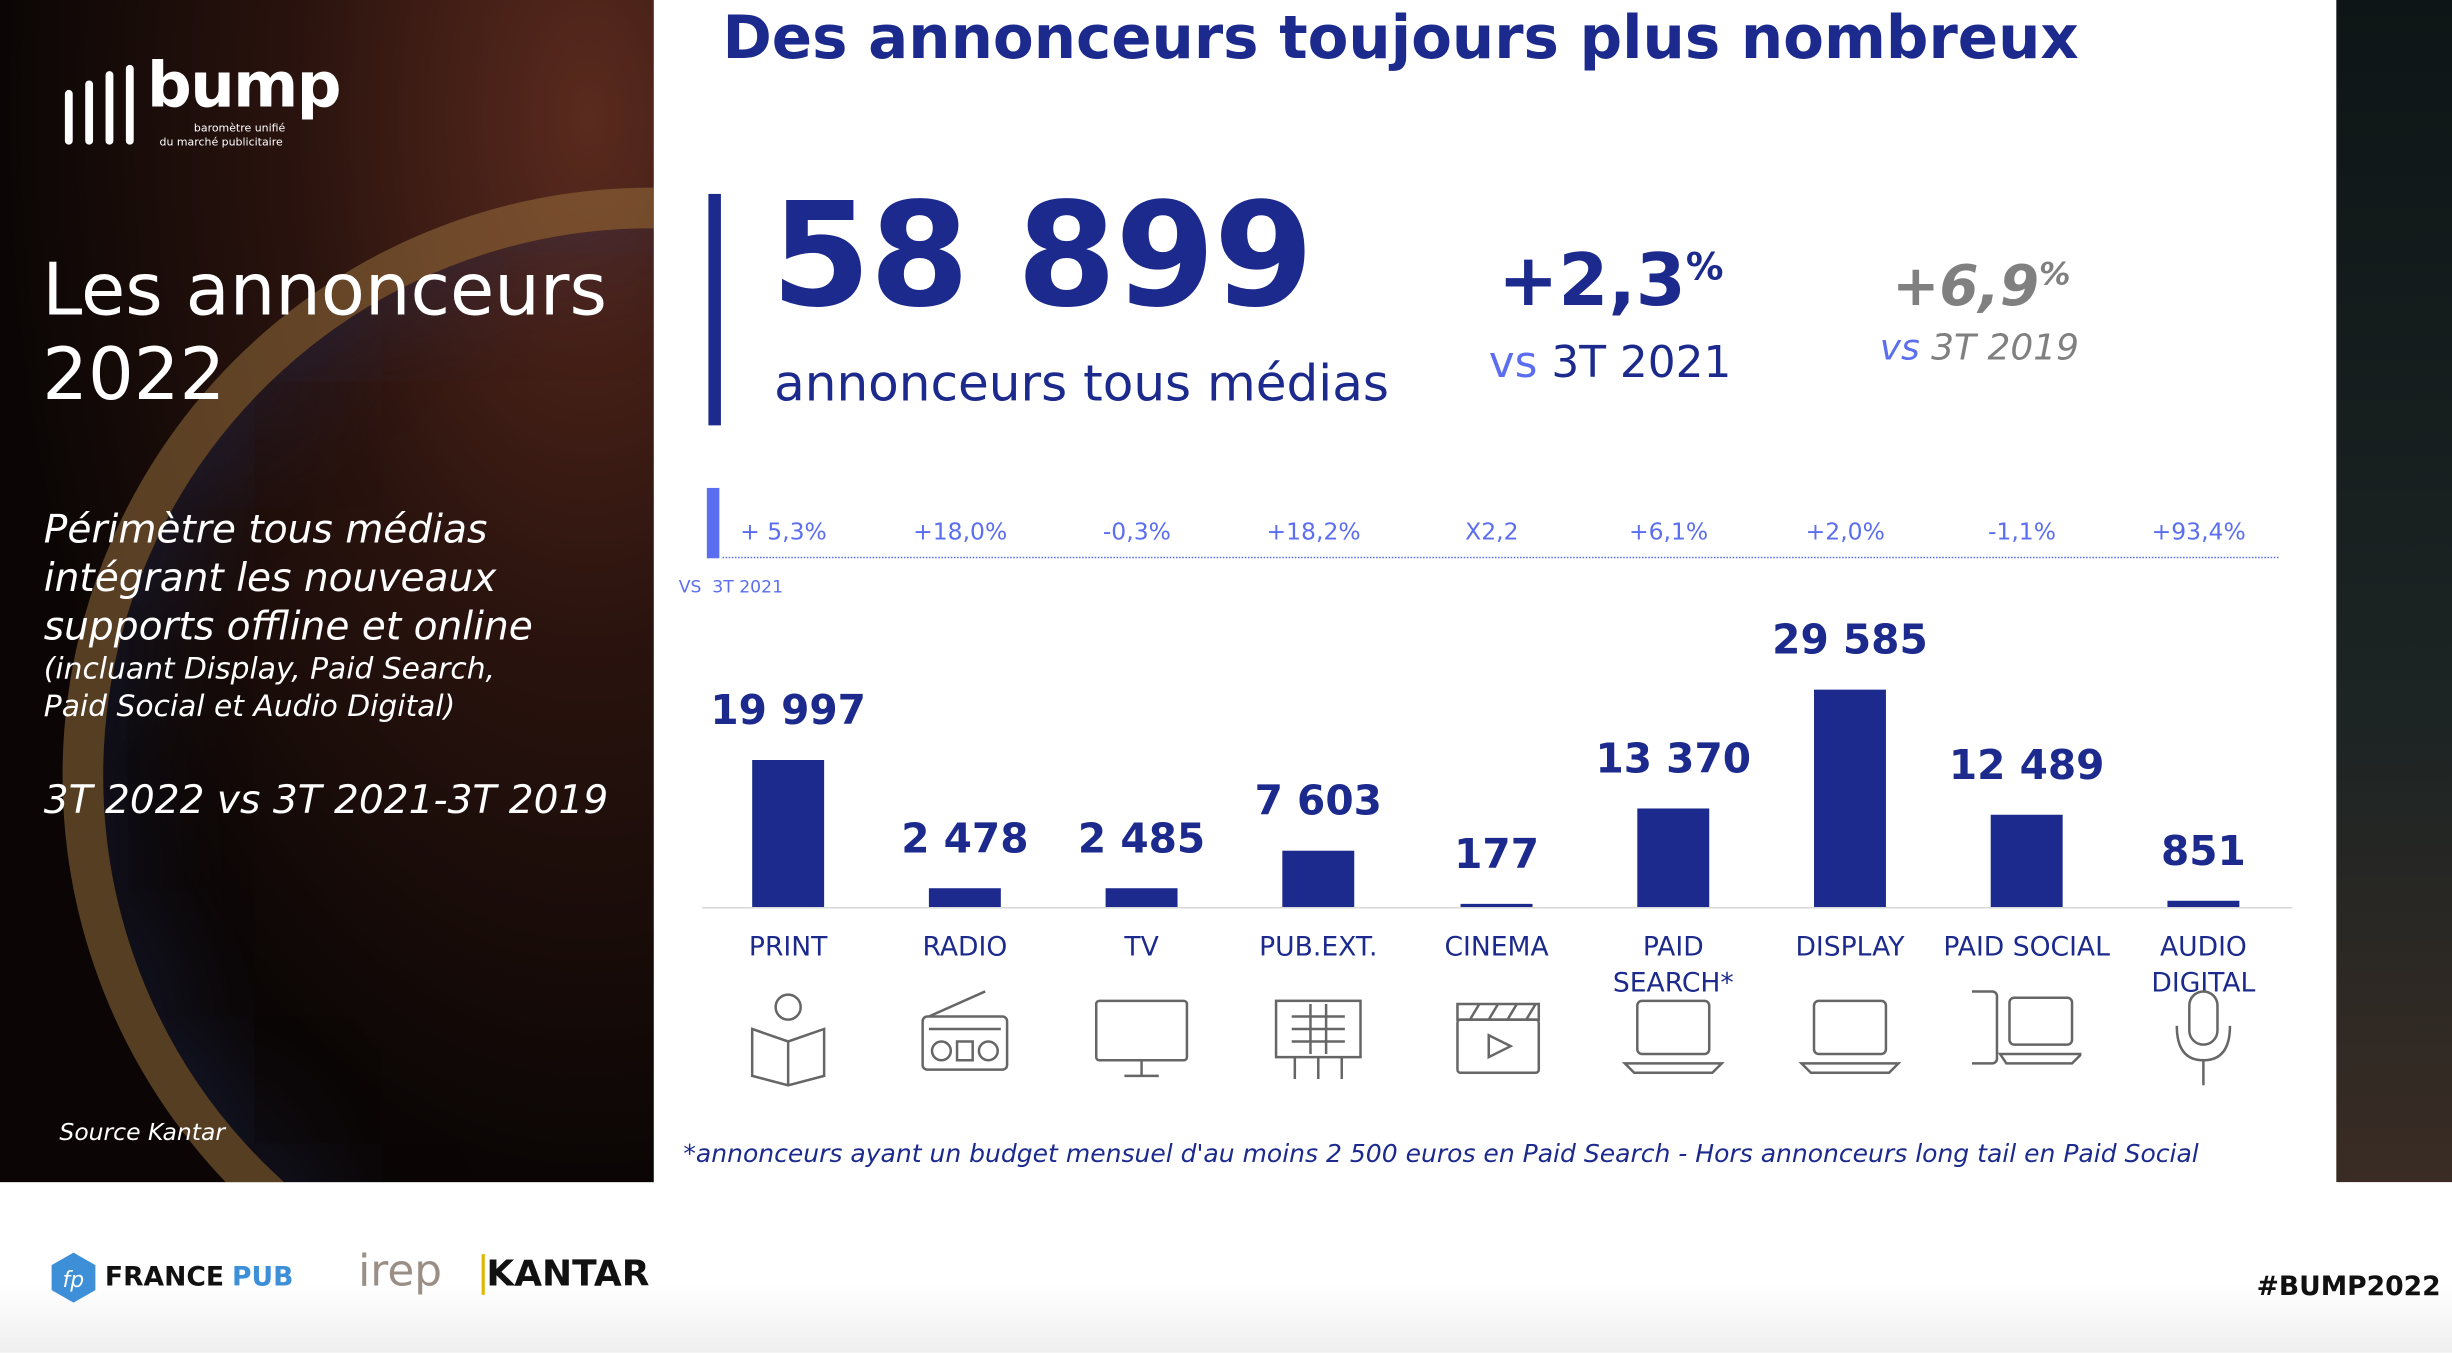 This screenshot has width=2452, height=1353. I want to click on bar-value-label: 19 997, so click(788, 712).